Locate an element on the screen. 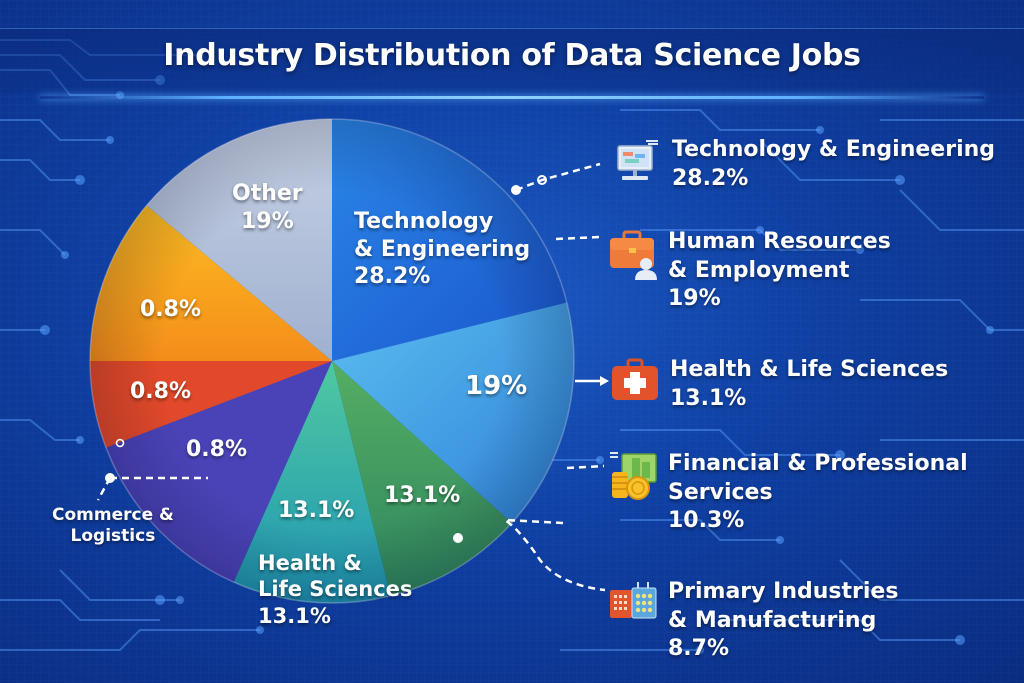 The width and height of the screenshot is (1024, 683). label-19-light-blue: 19% is located at coordinates (496, 386).